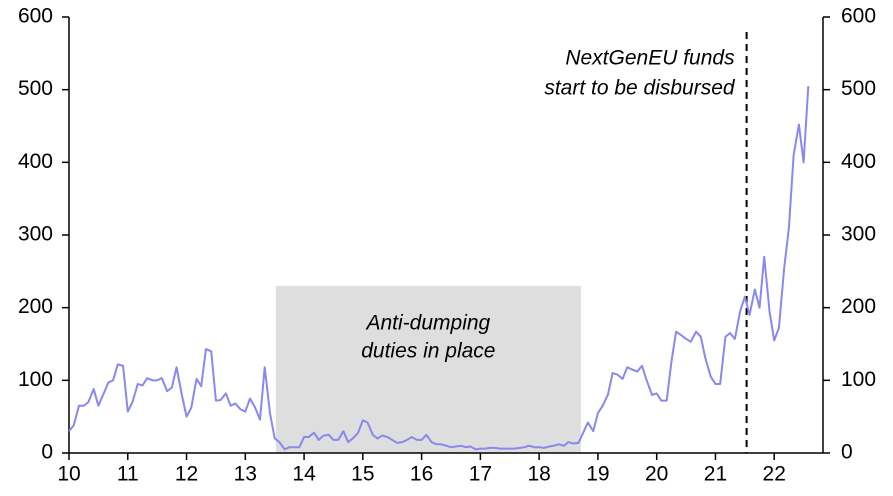 The height and width of the screenshot is (496, 893). What do you see at coordinates (186, 474) in the screenshot?
I see `x-tick-label: 12` at bounding box center [186, 474].